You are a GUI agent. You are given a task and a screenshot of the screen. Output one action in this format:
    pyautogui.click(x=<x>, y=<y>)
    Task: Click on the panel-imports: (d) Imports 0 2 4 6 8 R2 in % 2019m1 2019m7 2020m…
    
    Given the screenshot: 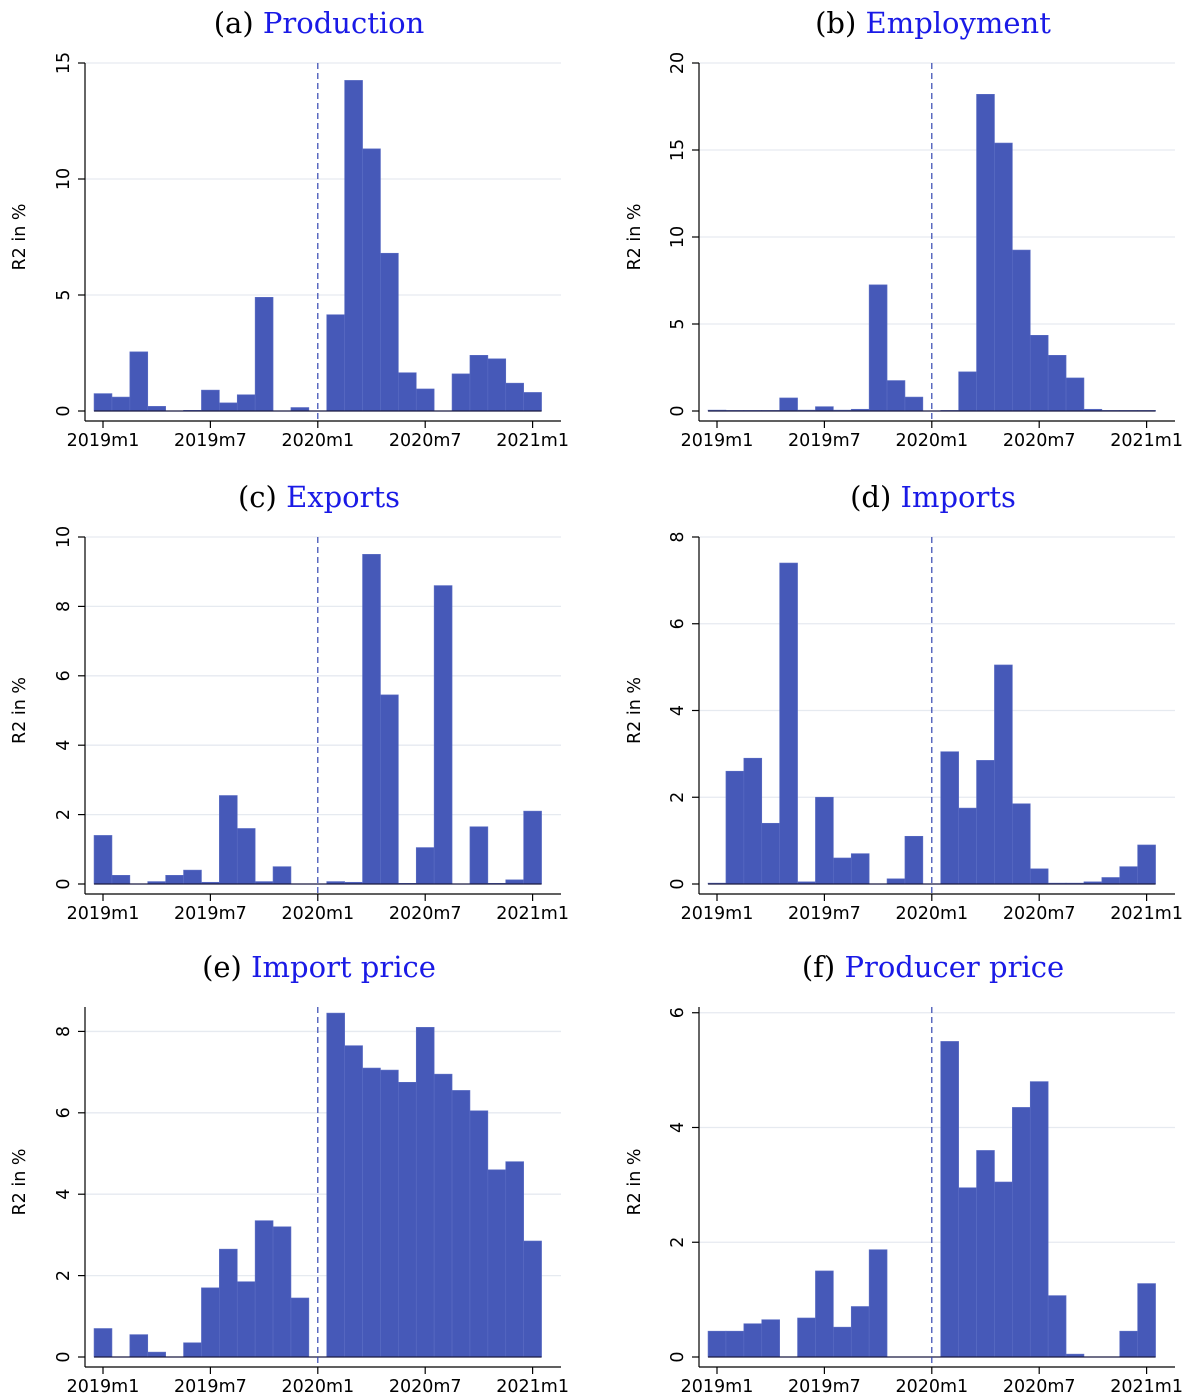 What is the action you would take?
    pyautogui.click(x=904, y=702)
    